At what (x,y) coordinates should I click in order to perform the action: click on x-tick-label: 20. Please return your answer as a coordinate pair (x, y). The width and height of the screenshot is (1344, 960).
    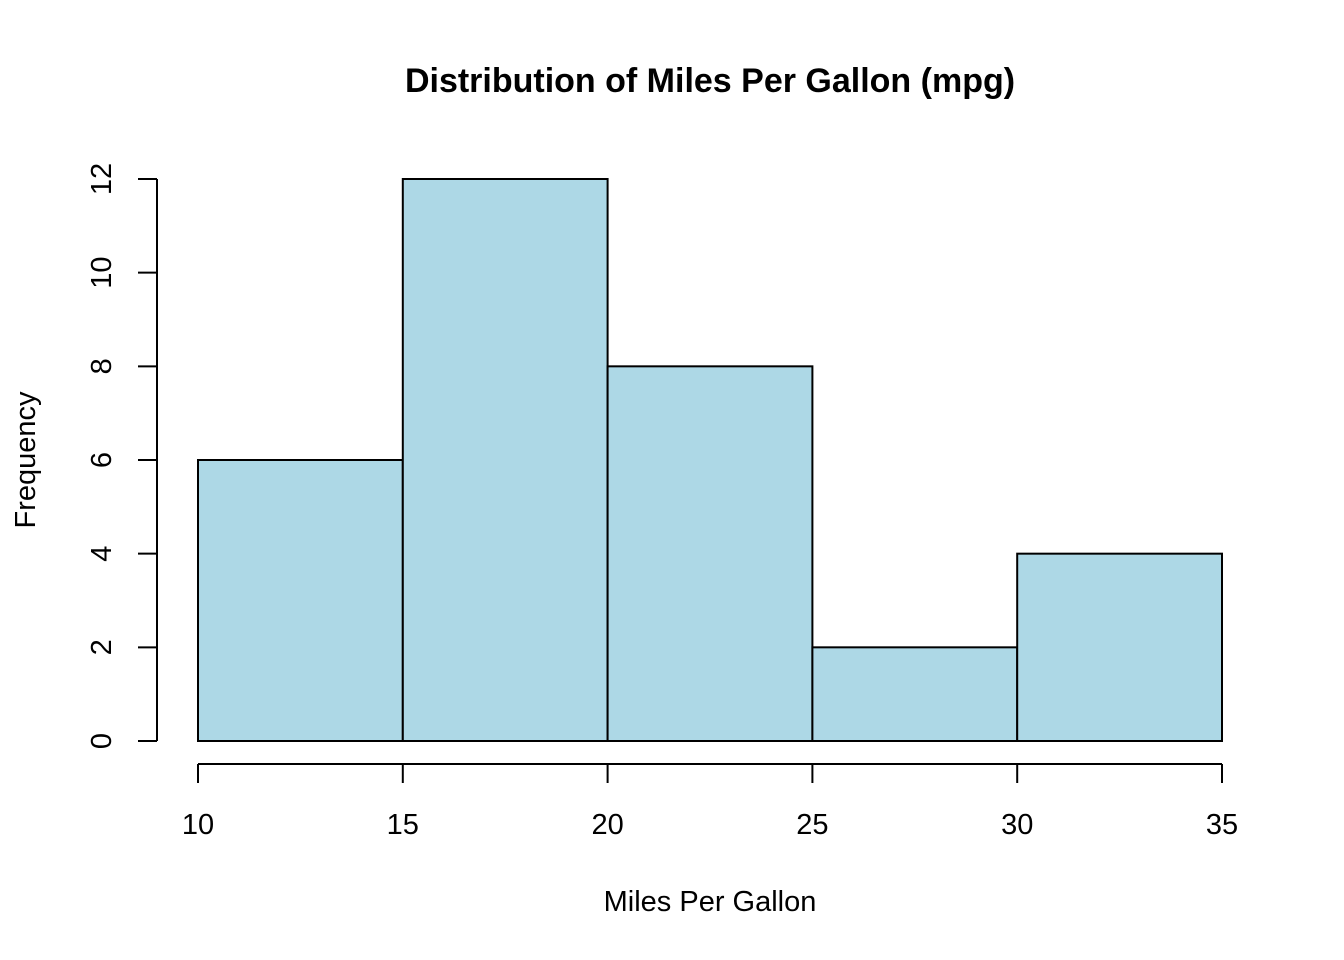
    Looking at the image, I should click on (607, 825).